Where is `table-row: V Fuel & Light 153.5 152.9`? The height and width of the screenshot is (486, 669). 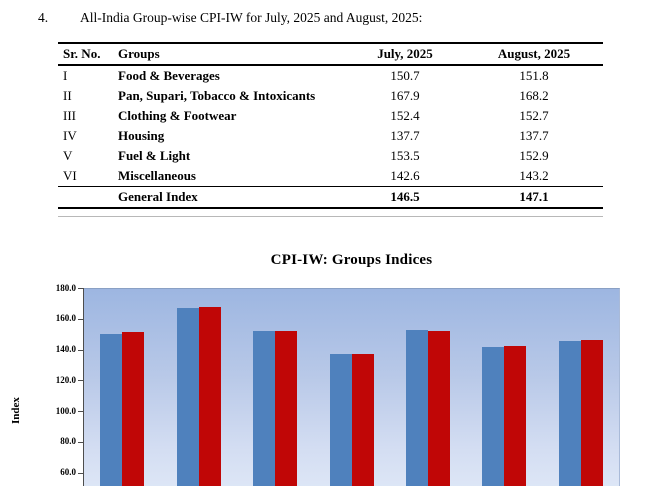
table-row: V Fuel & Light 153.5 152.9 is located at coordinates (330, 156).